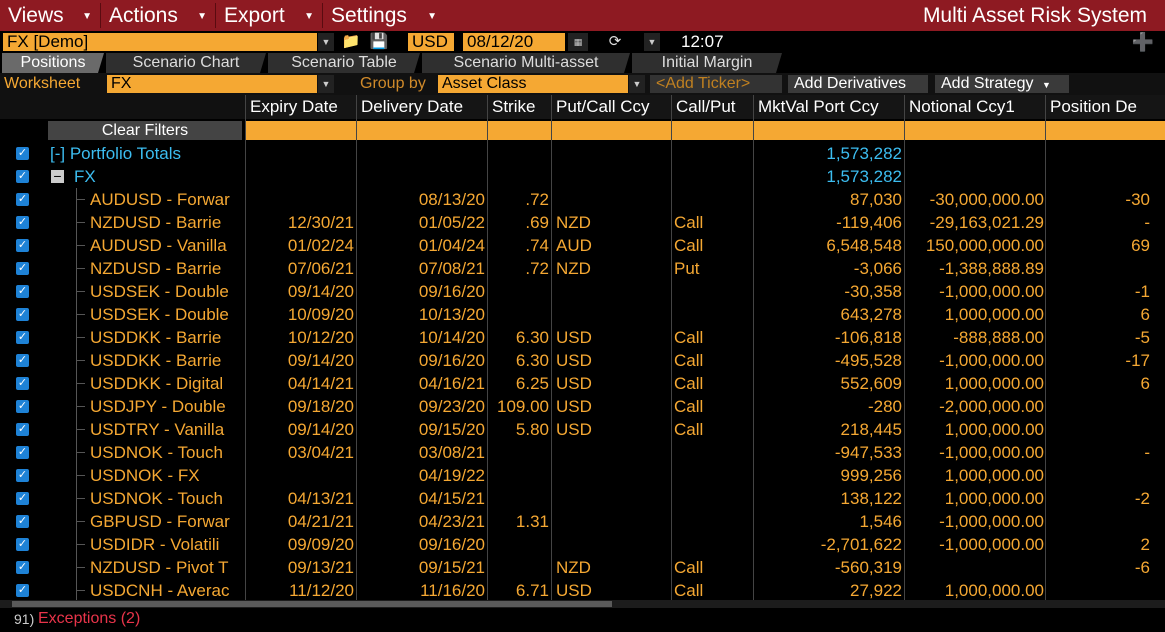 The width and height of the screenshot is (1165, 632). What do you see at coordinates (519, 130) in the screenshot?
I see `filter-strike` at bounding box center [519, 130].